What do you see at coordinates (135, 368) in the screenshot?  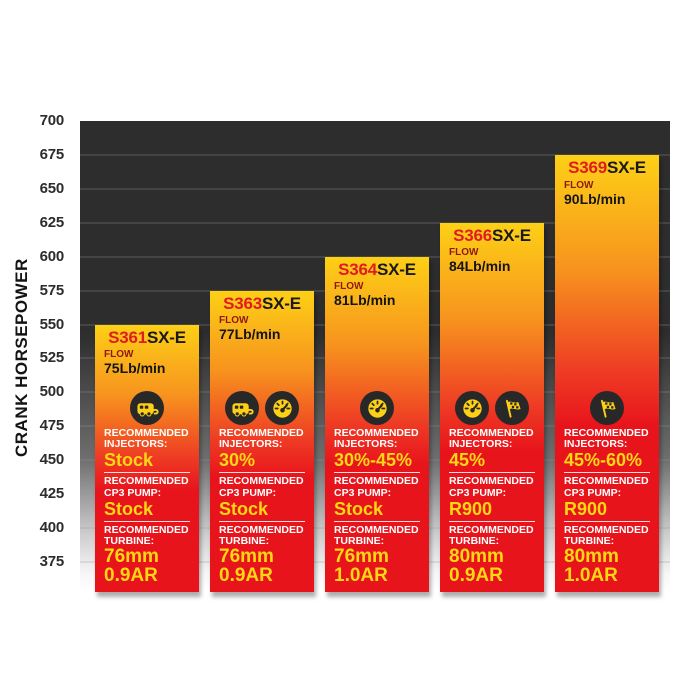 I see `flow-value: 75Lb/min` at bounding box center [135, 368].